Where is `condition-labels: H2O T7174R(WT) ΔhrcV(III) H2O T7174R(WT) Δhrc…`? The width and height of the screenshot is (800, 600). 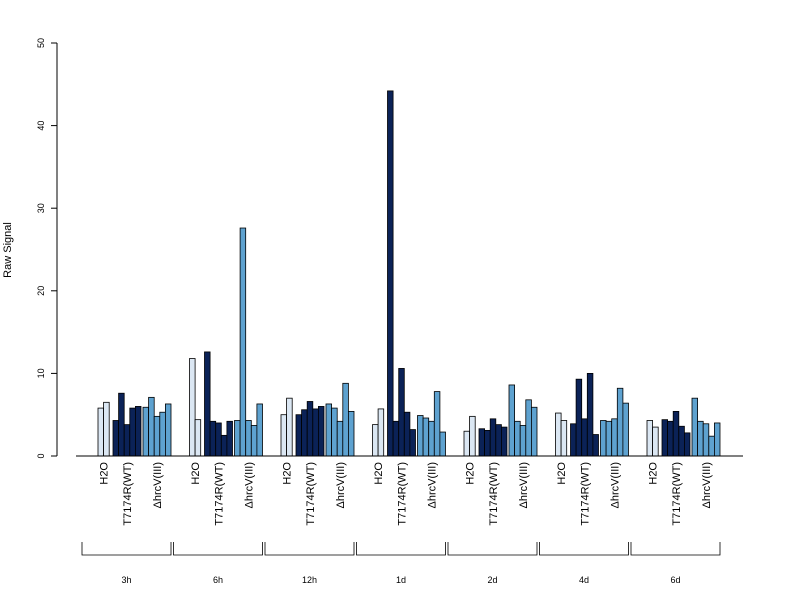 condition-labels: H2O T7174R(WT) ΔhrcV(III) H2O T7174R(WT) Δhrc… is located at coordinates (406, 494).